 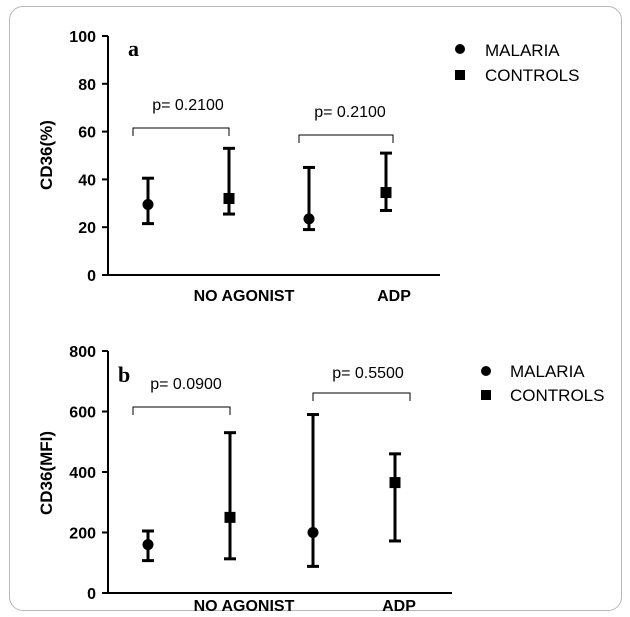 I want to click on panel-b-category-no-agonist: NO AGONIST, so click(x=244, y=606).